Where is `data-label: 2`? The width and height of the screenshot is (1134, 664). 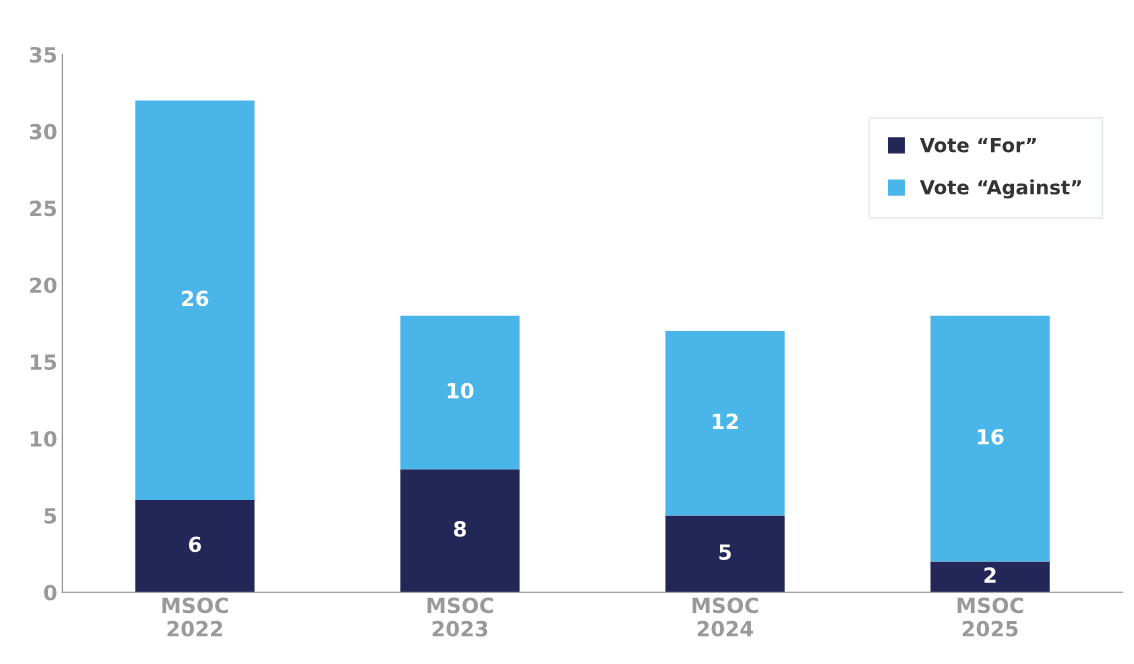
data-label: 2 is located at coordinates (990, 575).